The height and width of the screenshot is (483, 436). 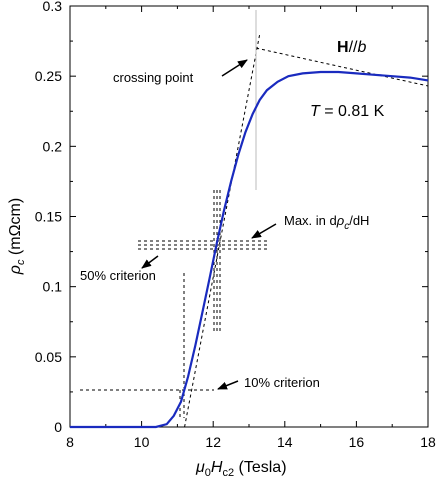 I want to click on x-tick-label: 8, so click(x=70, y=442).